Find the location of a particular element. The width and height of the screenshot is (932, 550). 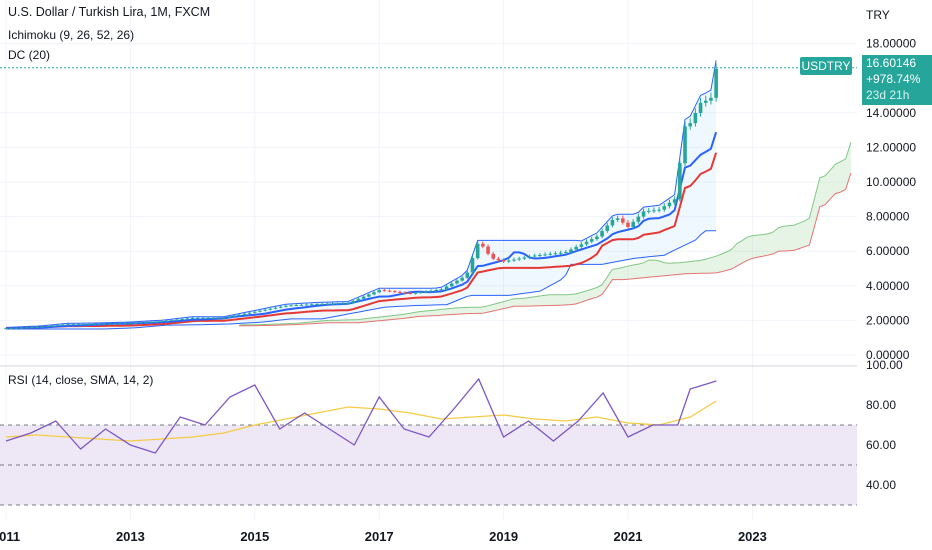

price-tick-label: 4.00000 is located at coordinates (888, 286).